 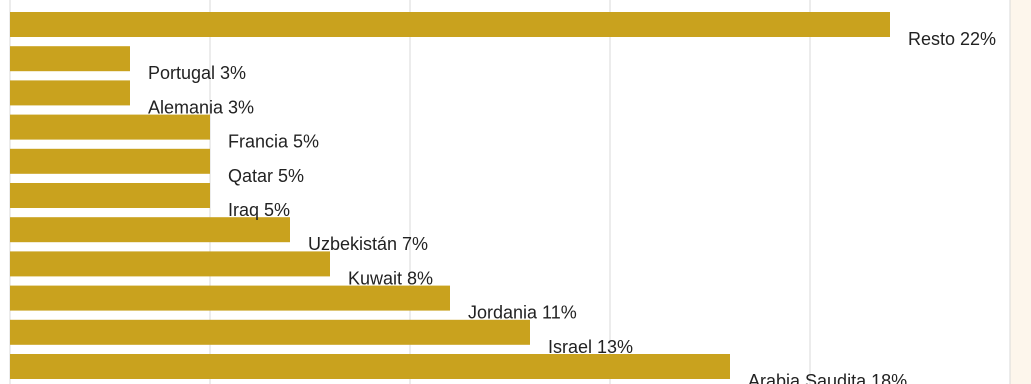 I want to click on bar-label: Israel 13%, so click(x=590, y=347).